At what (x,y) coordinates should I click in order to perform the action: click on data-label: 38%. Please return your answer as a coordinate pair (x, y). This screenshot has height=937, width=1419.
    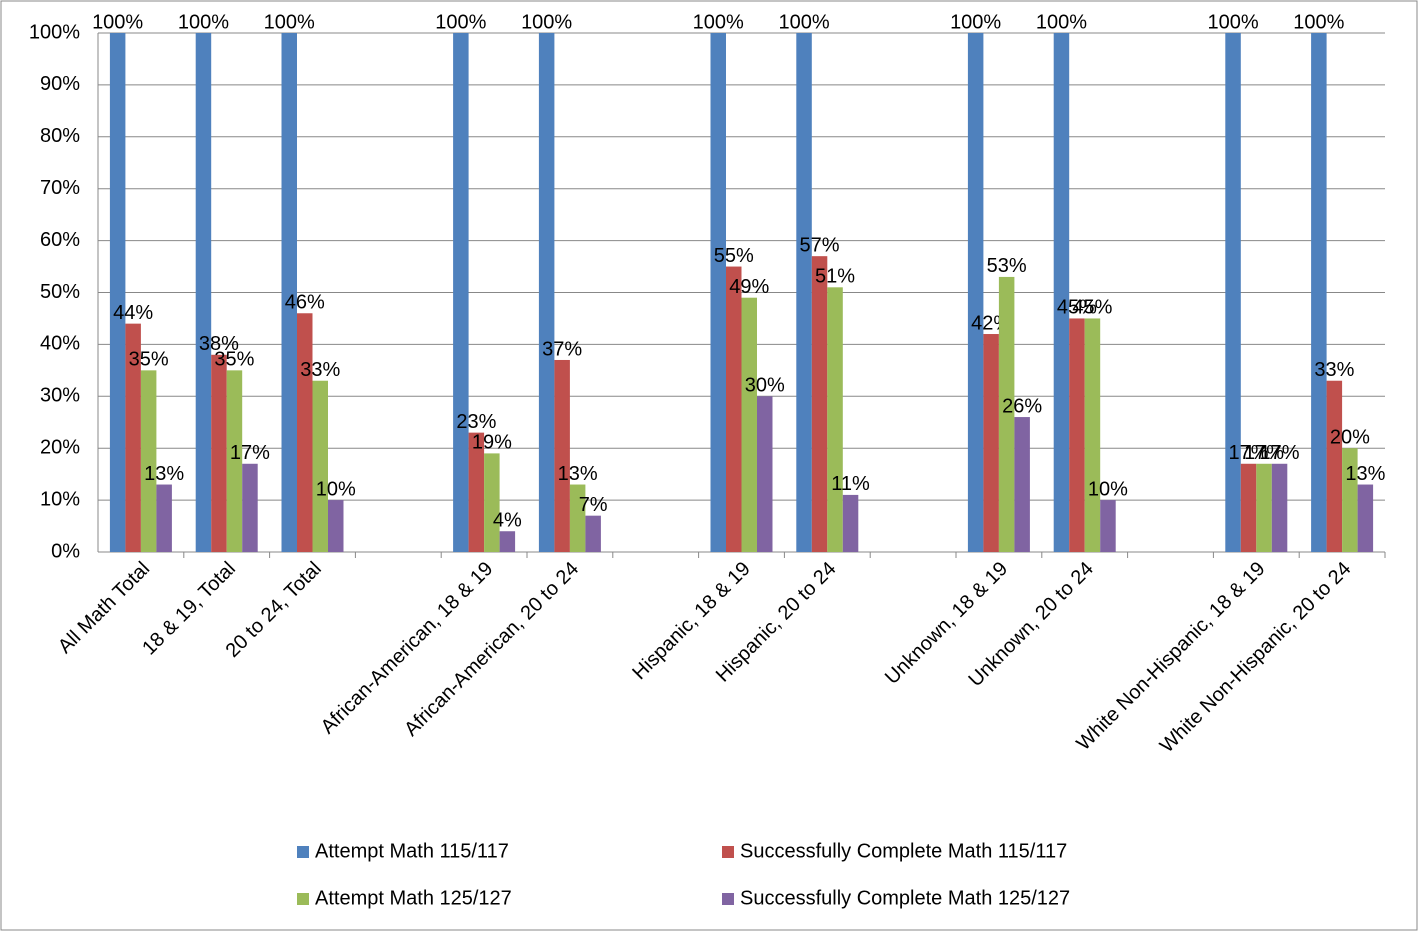
    Looking at the image, I should click on (219, 344).